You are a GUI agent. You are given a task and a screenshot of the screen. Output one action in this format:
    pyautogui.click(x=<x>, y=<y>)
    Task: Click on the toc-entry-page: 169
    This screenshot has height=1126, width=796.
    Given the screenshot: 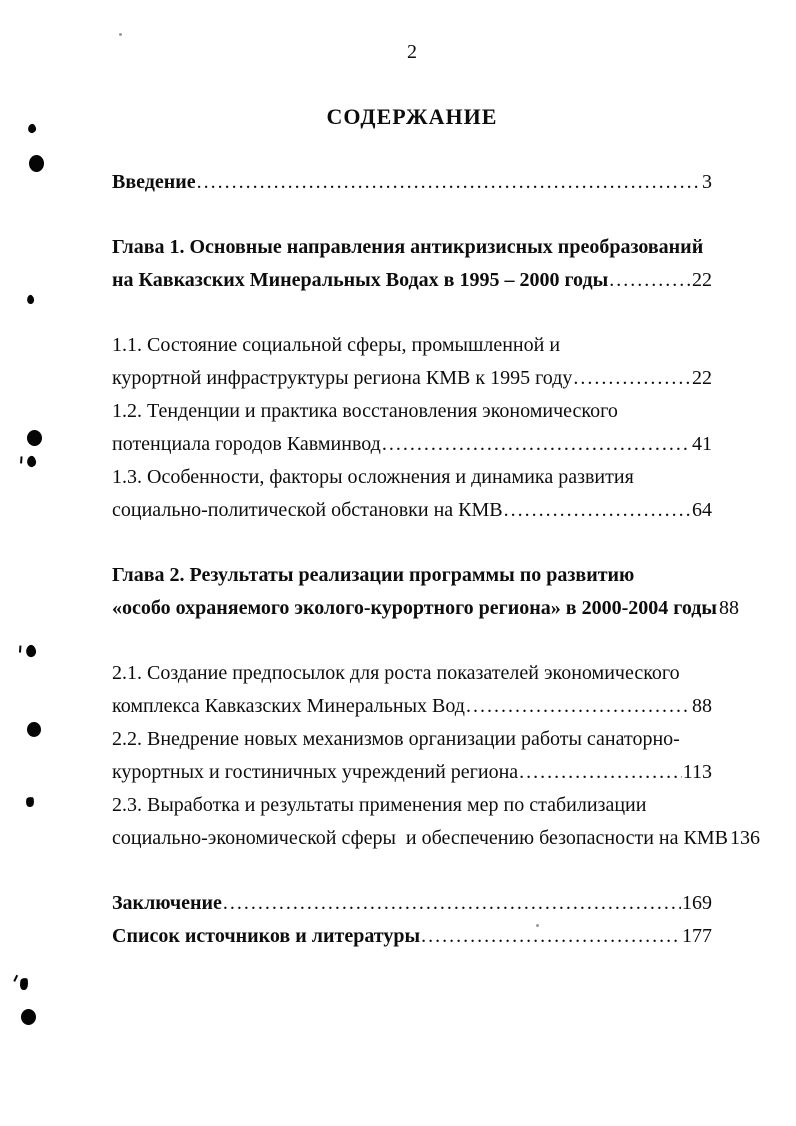 What is the action you would take?
    pyautogui.click(x=697, y=903)
    